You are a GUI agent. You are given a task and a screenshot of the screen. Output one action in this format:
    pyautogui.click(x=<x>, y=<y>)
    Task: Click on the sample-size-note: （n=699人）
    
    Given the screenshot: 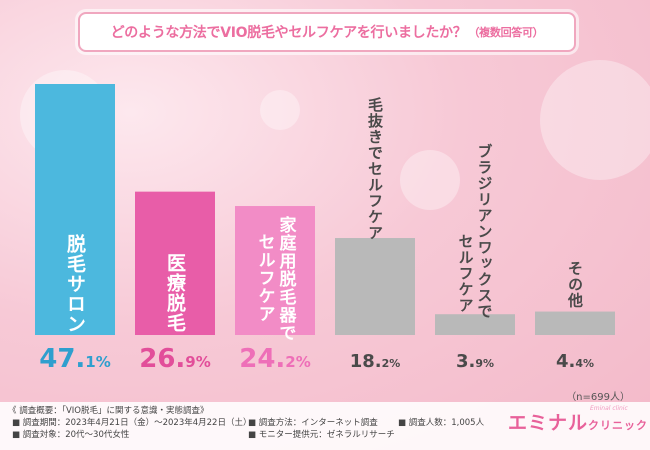 What is the action you would take?
    pyautogui.click(x=598, y=397)
    